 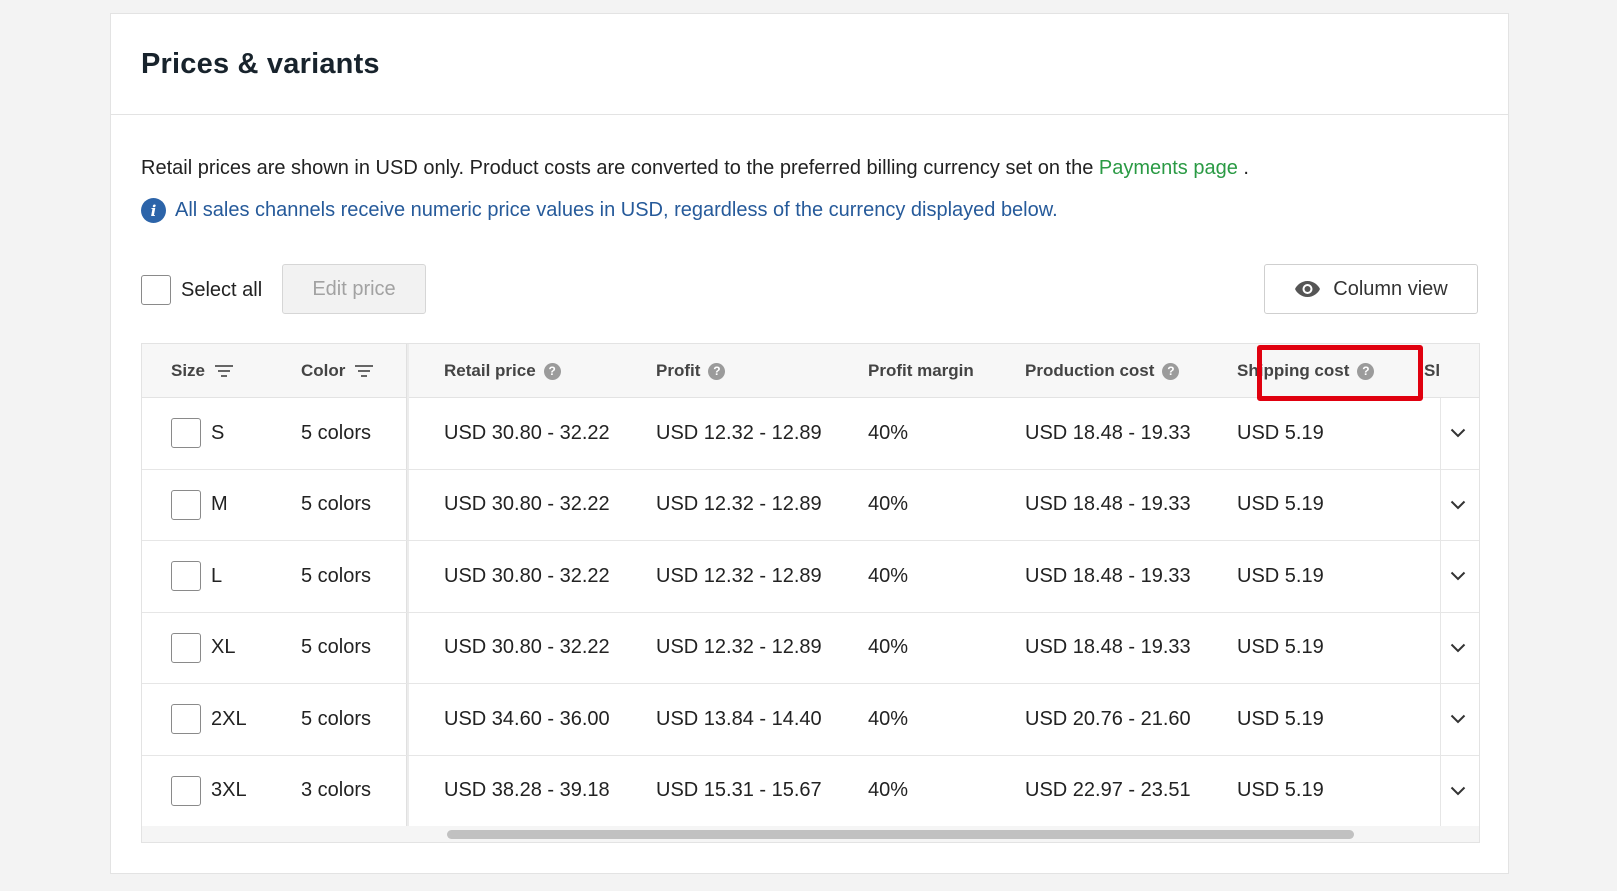 What do you see at coordinates (218, 432) in the screenshot?
I see `size-value: S` at bounding box center [218, 432].